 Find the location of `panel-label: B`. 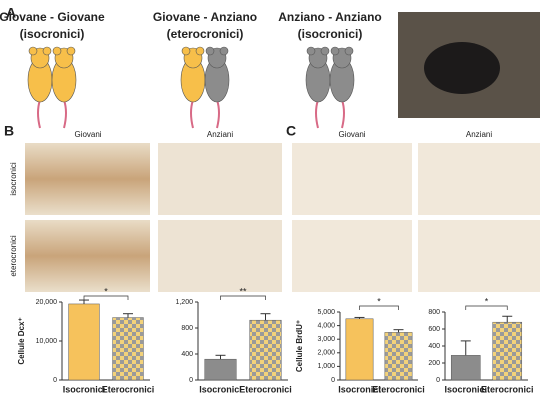

panel-label: B is located at coordinates (9, 131).